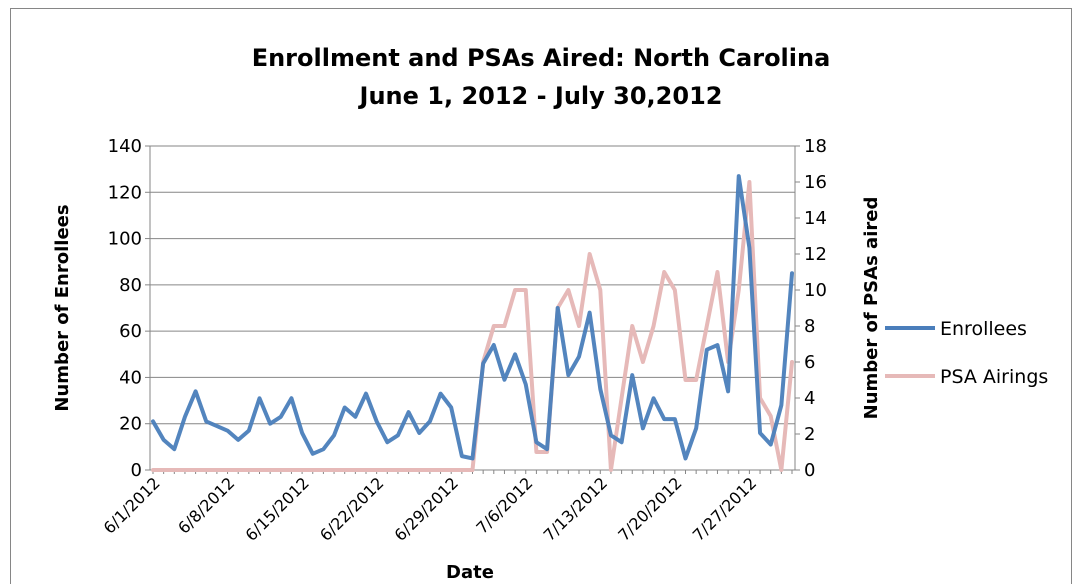 The width and height of the screenshot is (1082, 584). Describe the element at coordinates (966, 353) in the screenshot. I see `legend: Enrollees PSA Airings` at that location.